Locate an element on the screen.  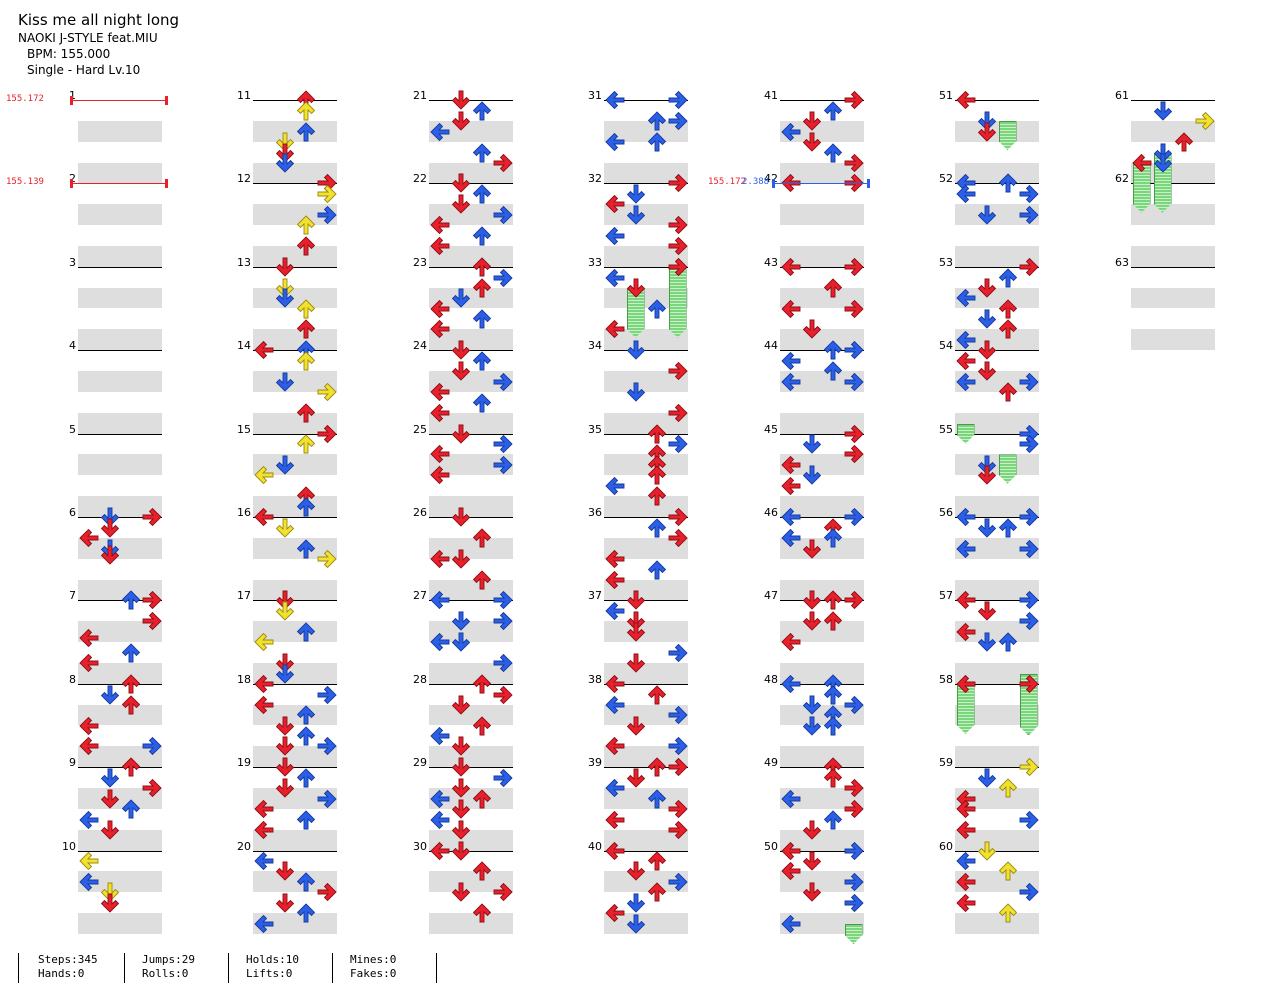
measure-number: 33 is located at coordinates (595, 262).